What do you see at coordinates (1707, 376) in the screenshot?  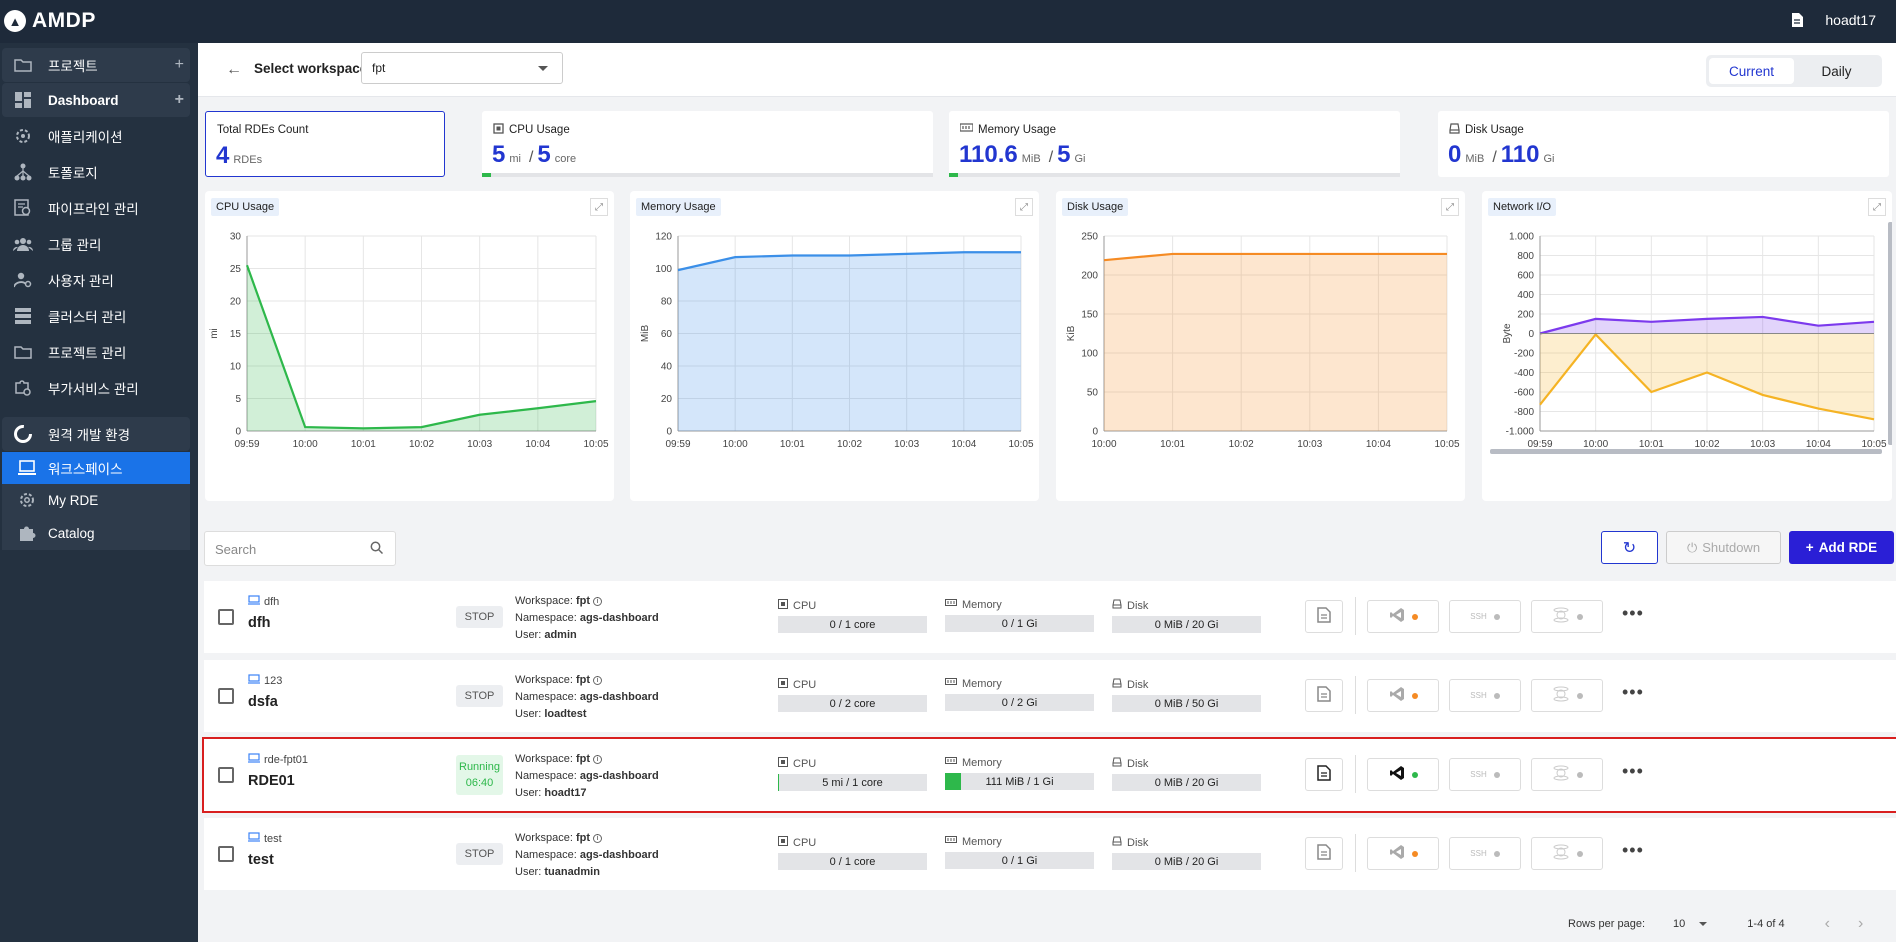 I see `series-area` at bounding box center [1707, 376].